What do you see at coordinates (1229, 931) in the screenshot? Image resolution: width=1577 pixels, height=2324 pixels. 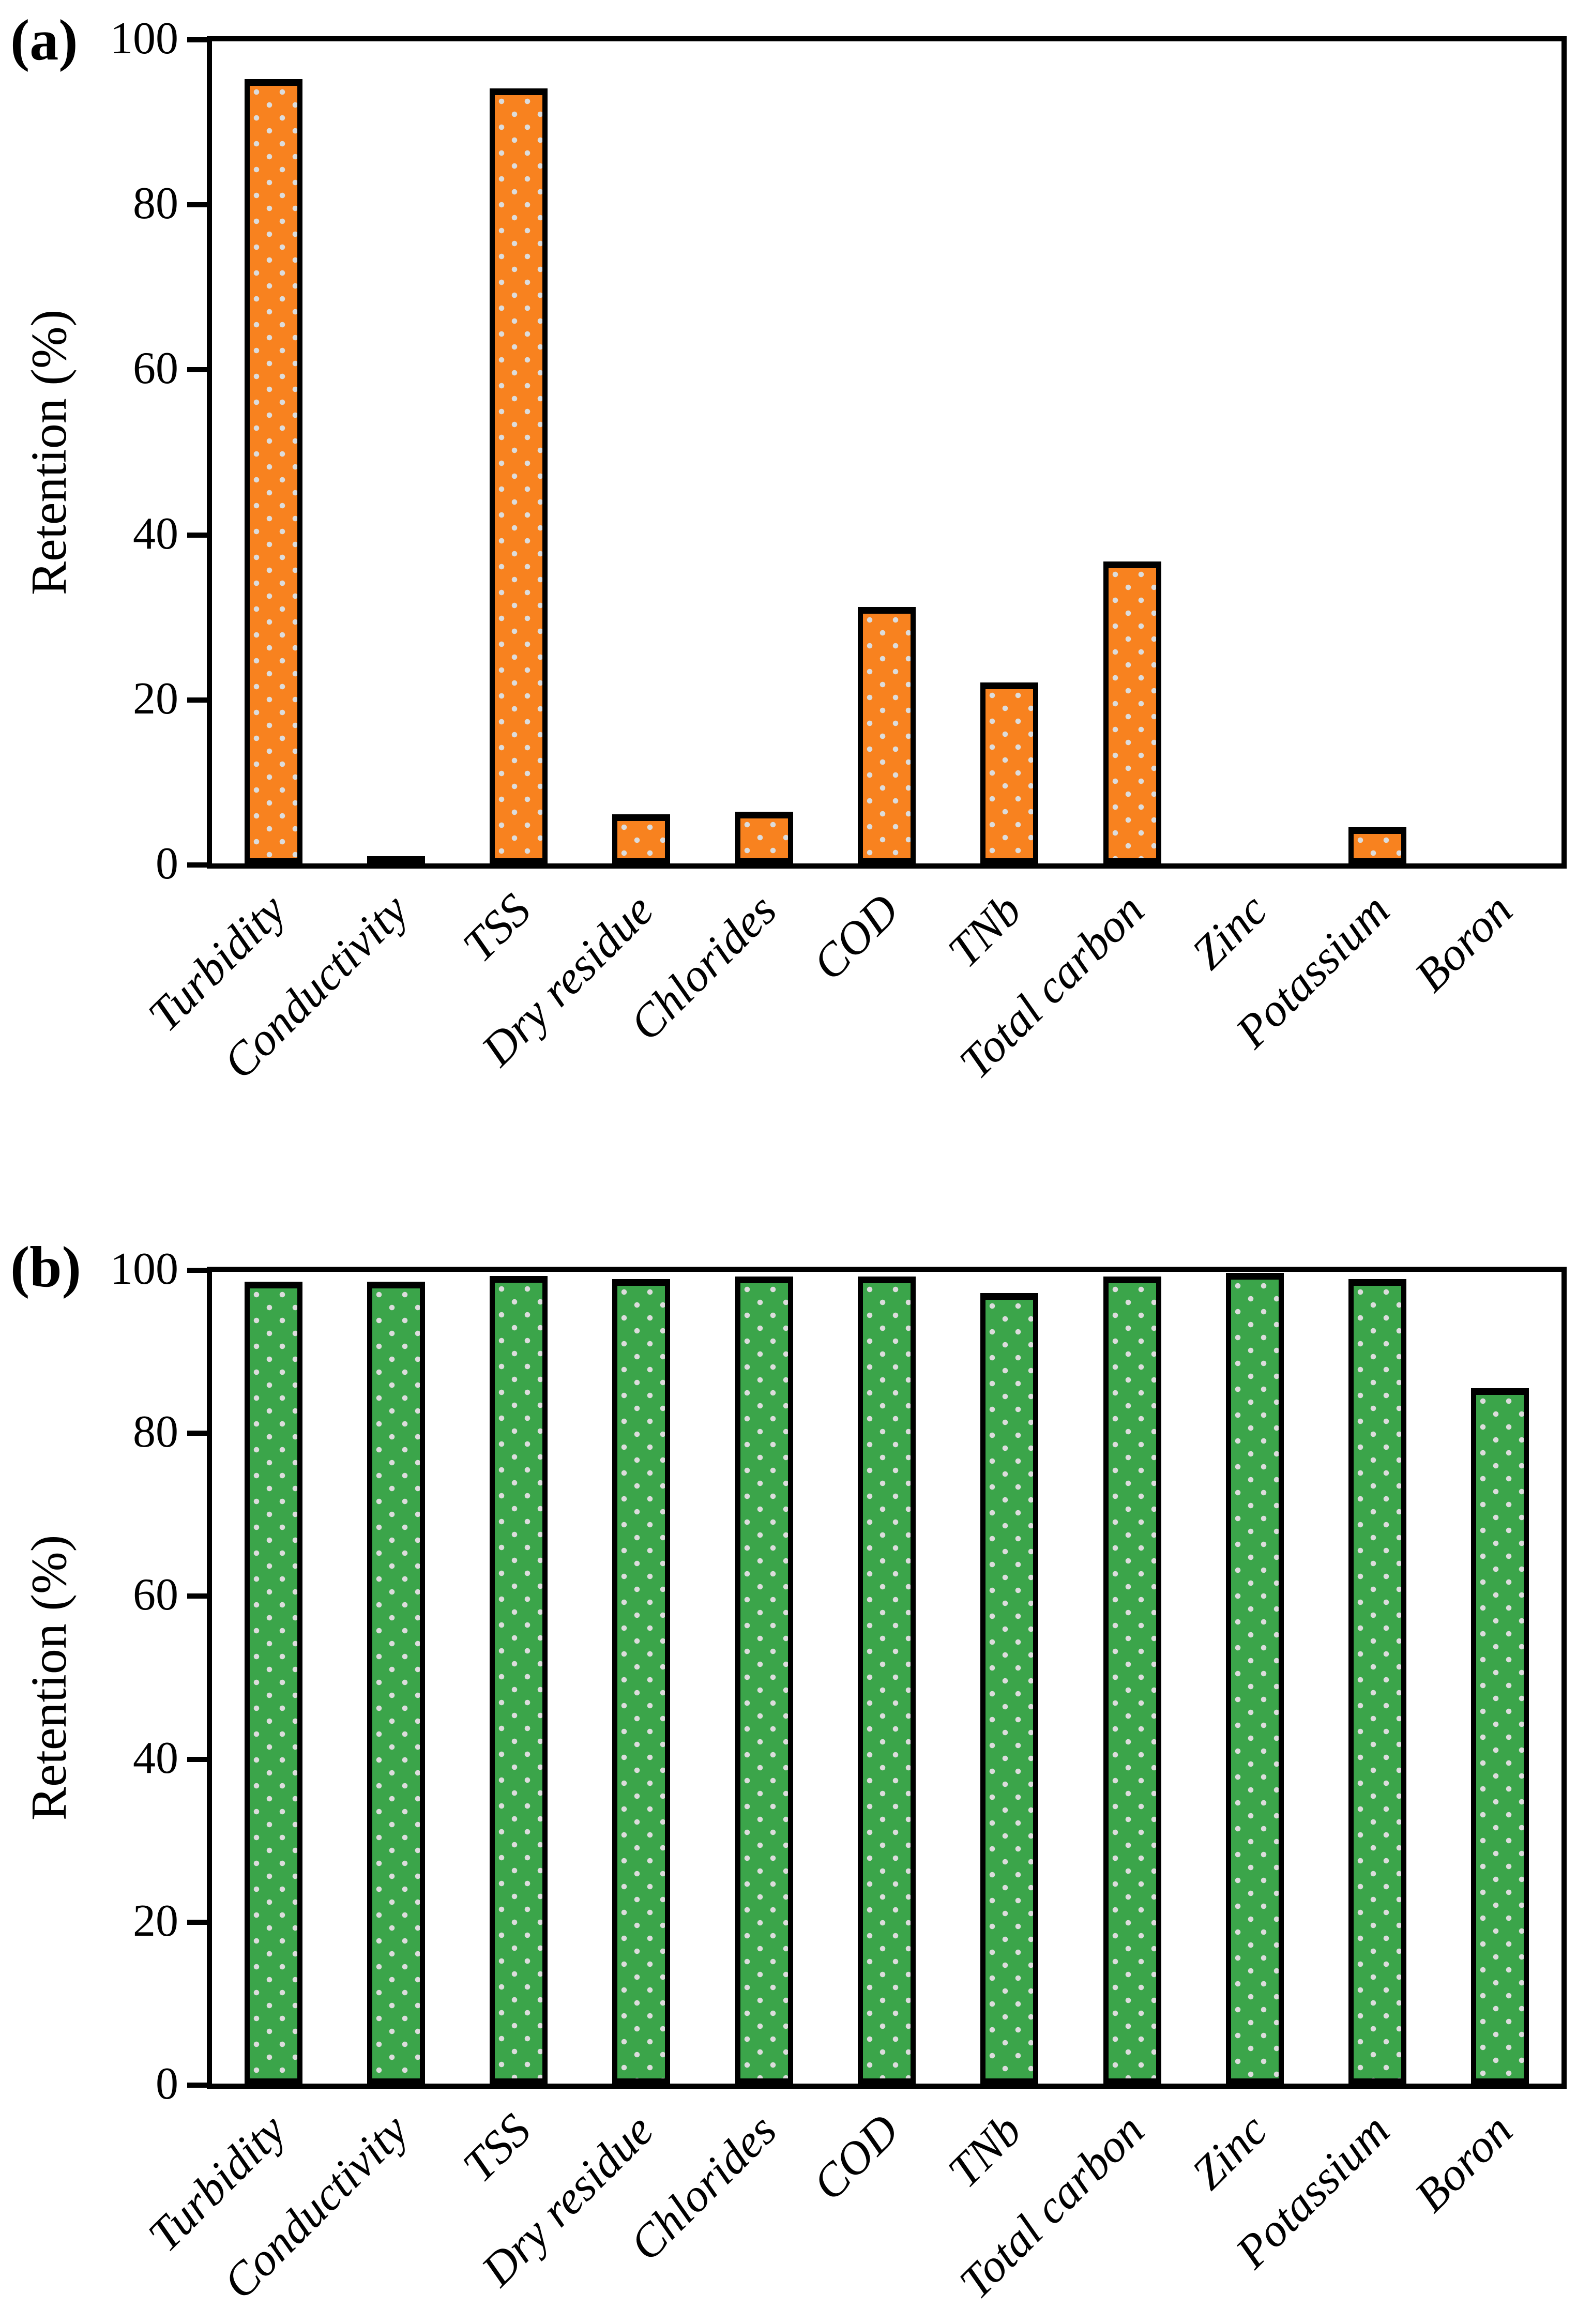 I see `panel-a-x-tick-label-zinc: Zinc` at bounding box center [1229, 931].